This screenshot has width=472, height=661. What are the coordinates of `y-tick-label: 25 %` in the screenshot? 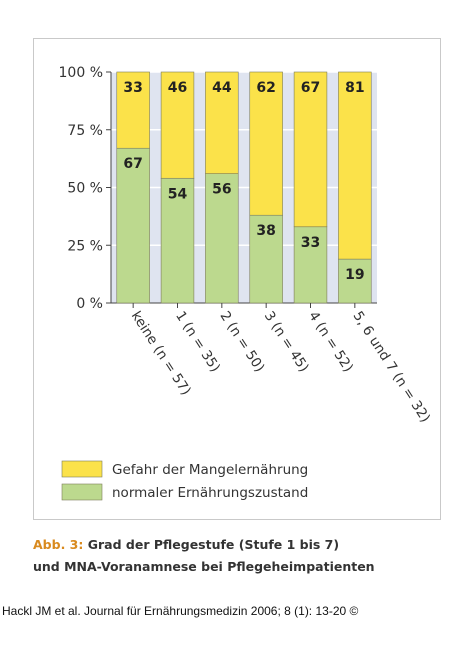 It's located at (85, 246).